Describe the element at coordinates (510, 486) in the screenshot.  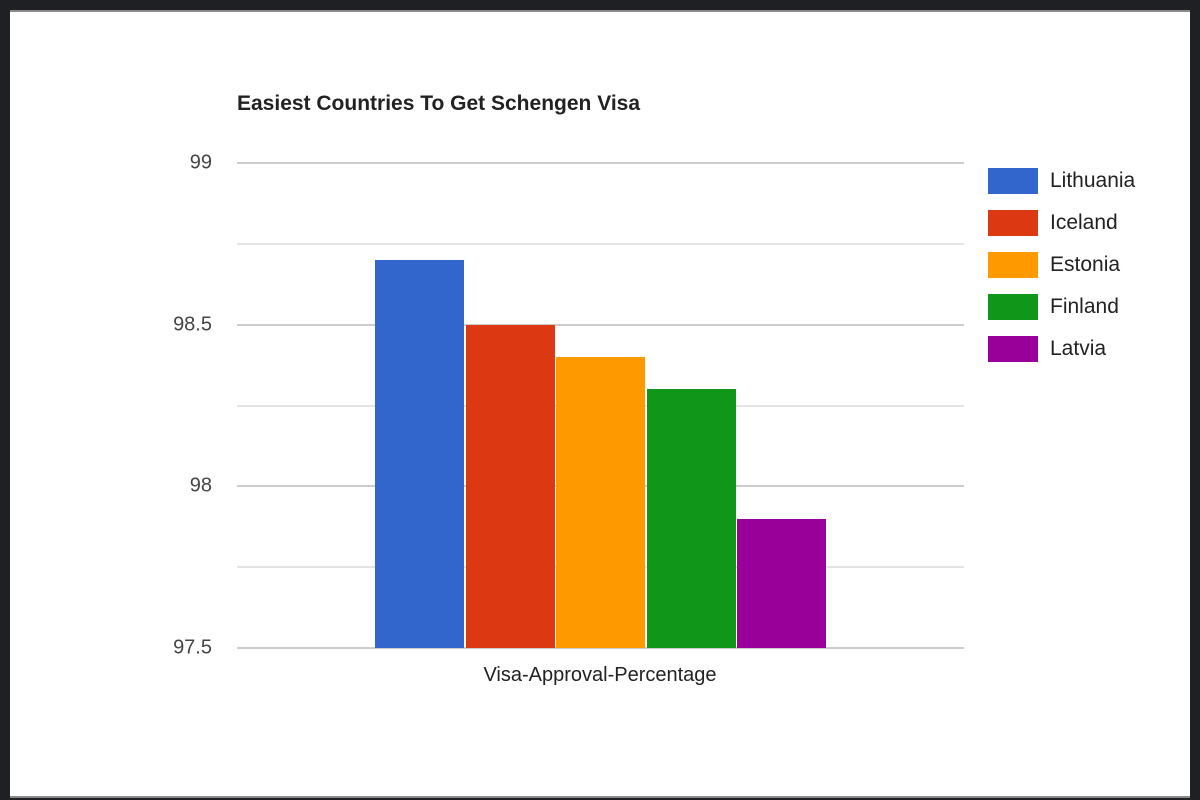
I see `bar-iceland` at that location.